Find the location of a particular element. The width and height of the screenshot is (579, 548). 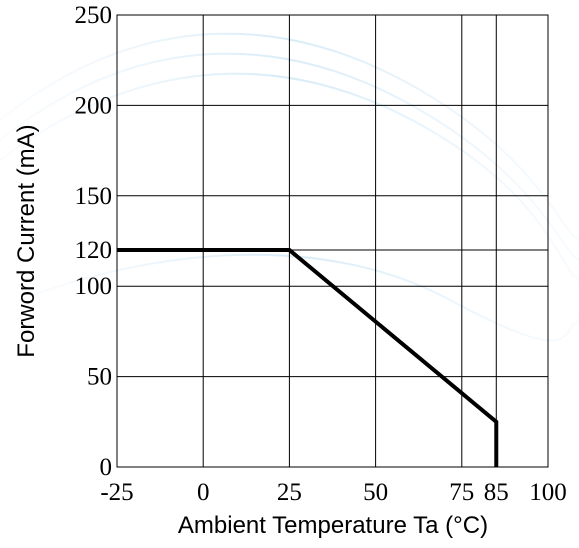

y-axis-label: Forword Current (mA) is located at coordinates (26, 240).